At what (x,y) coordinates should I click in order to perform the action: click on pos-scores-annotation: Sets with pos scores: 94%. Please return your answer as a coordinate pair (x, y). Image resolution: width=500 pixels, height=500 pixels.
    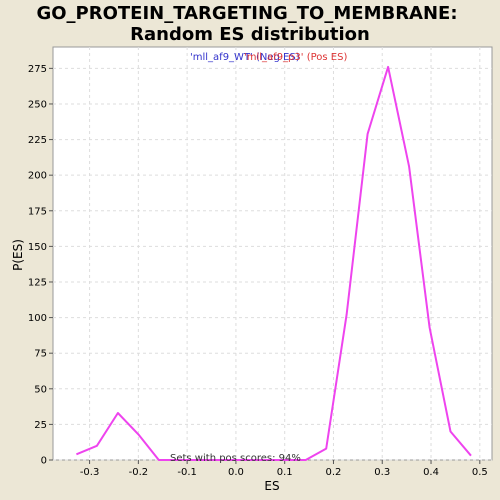
    Looking at the image, I should click on (235, 458).